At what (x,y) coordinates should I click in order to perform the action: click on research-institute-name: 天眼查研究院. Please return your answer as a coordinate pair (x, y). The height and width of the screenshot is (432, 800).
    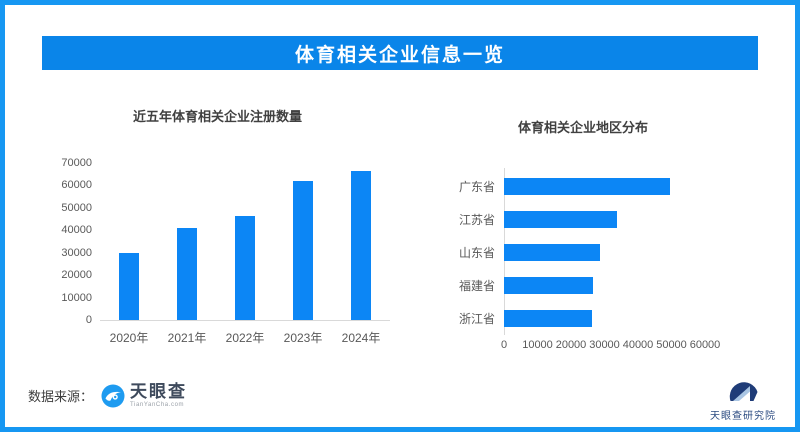
    Looking at the image, I should click on (743, 416).